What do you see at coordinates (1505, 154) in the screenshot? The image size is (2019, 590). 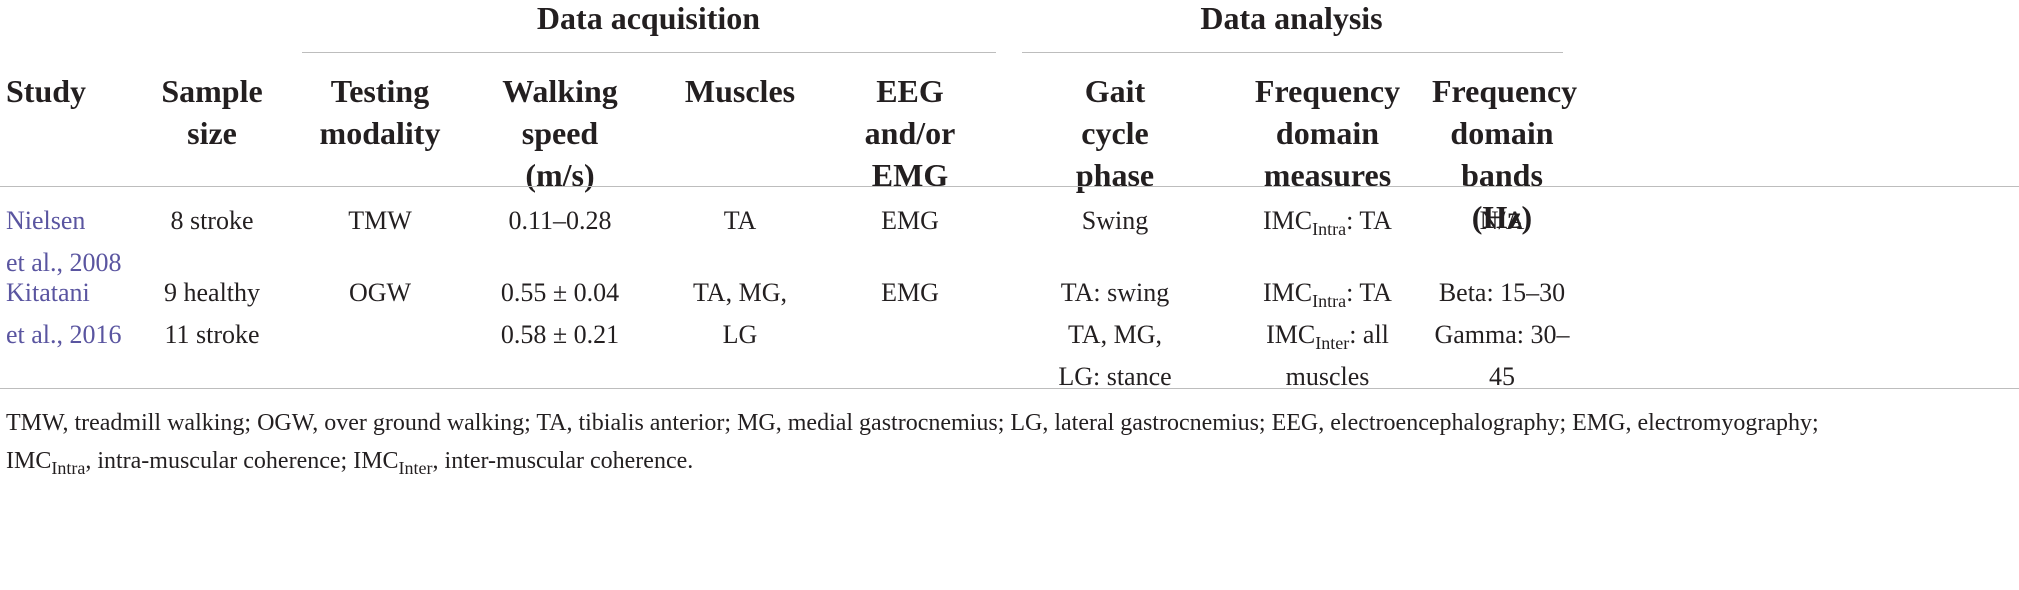 I see `col-header-freq-bands: Frequency domain bands (Hz)` at bounding box center [1505, 154].